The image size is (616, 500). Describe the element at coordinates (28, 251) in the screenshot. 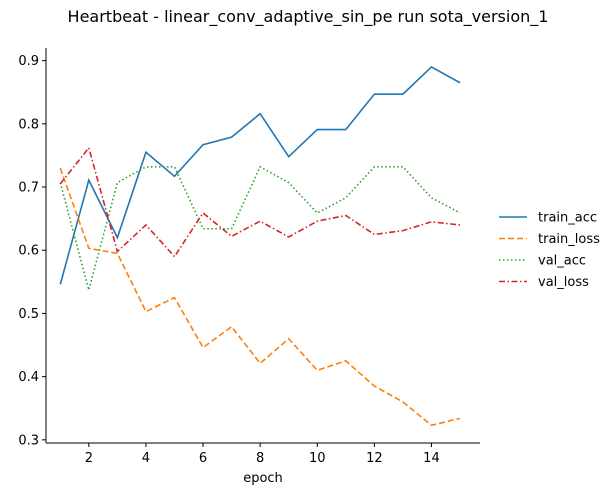

I see `y-tick-label: 0.6` at that location.